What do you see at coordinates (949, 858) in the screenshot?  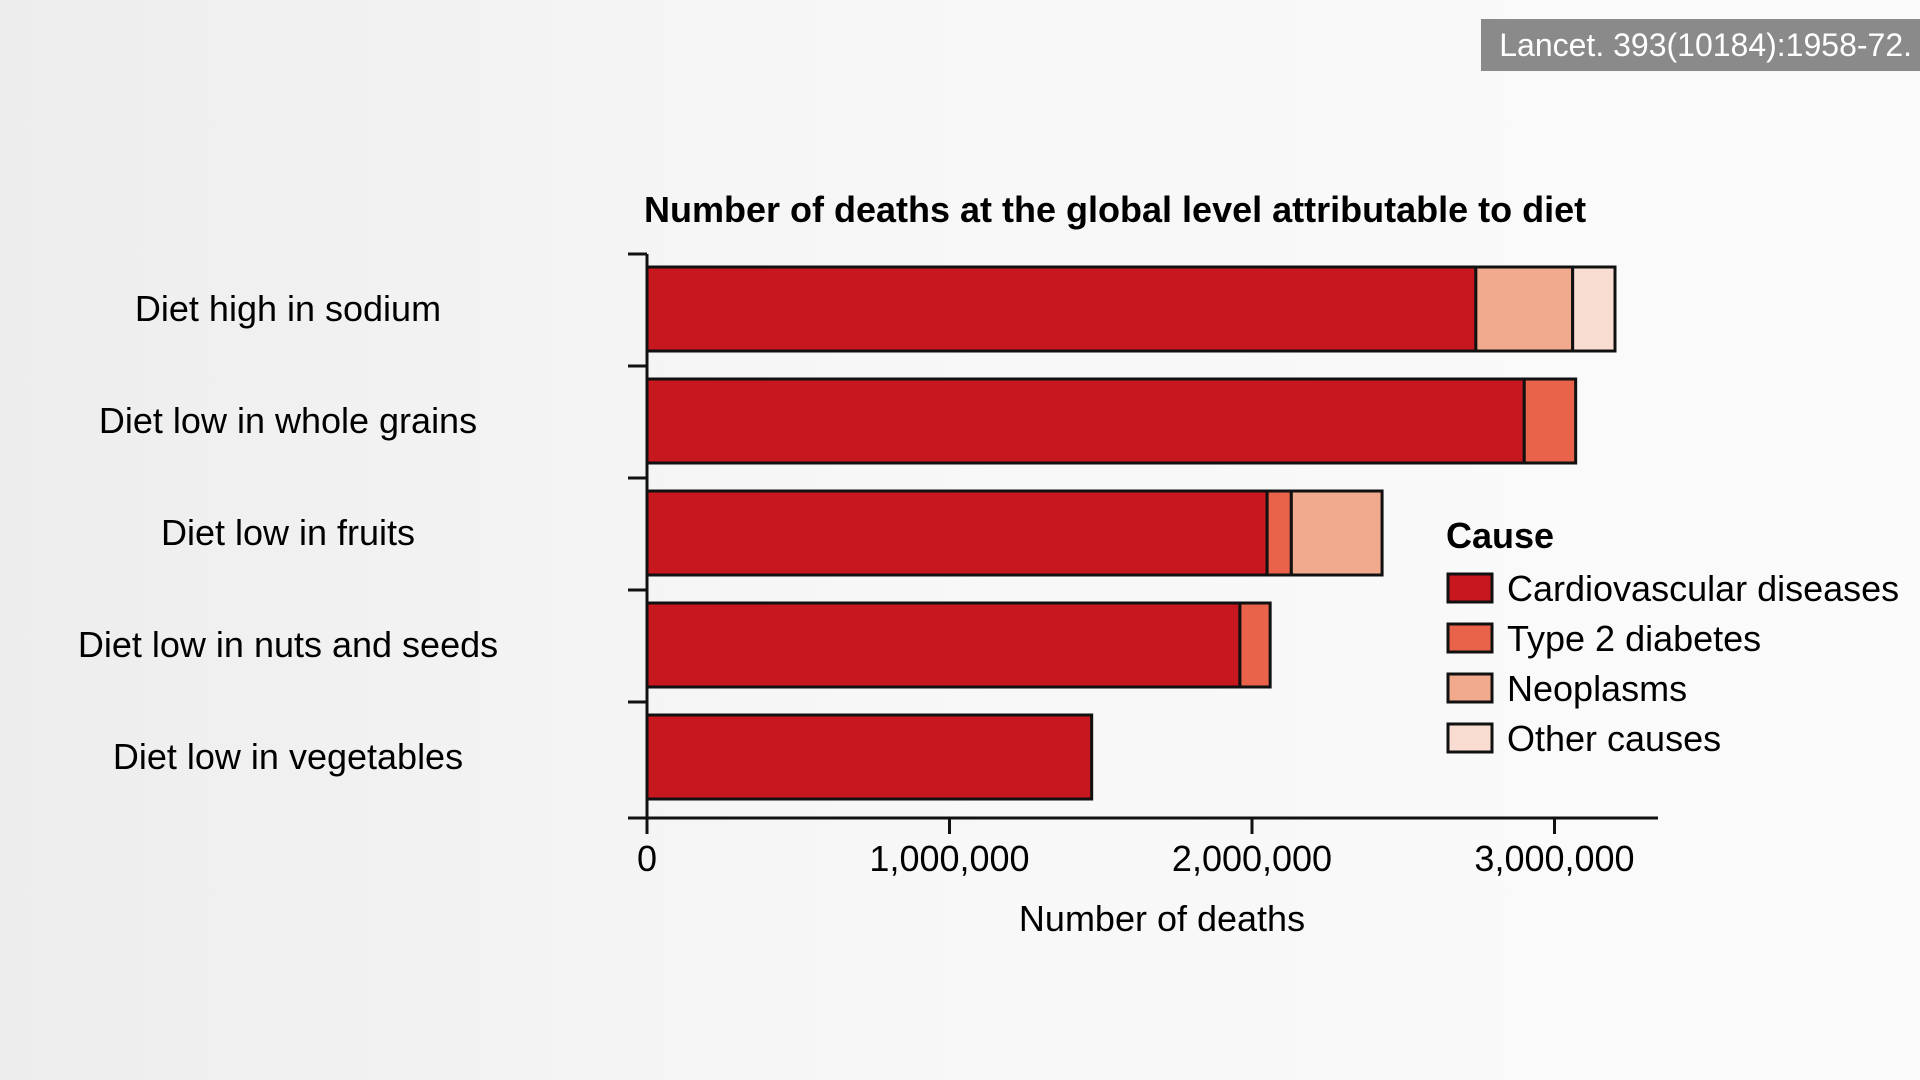 I see `x-tick-label: 1,000,000` at bounding box center [949, 858].